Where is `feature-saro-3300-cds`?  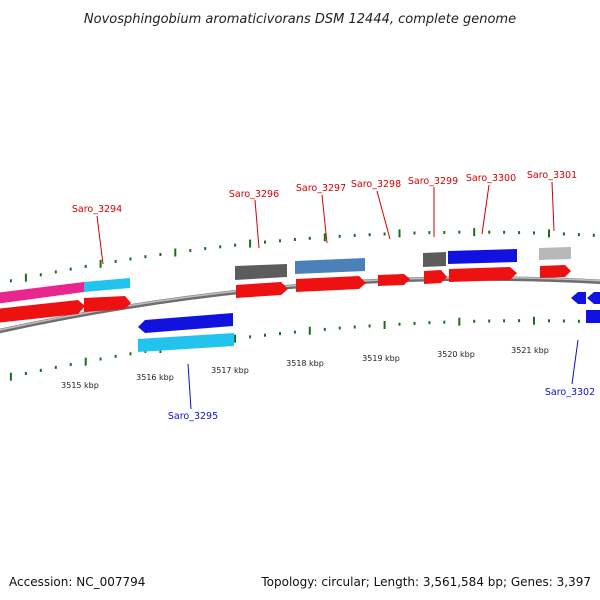 feature-saro-3300-cds is located at coordinates (483, 274).